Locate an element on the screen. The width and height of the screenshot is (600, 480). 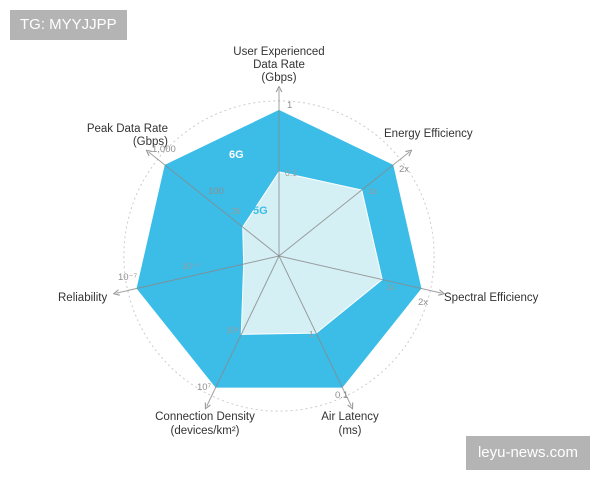
axis-label-4-line-1: Air Latency is located at coordinates (350, 417).